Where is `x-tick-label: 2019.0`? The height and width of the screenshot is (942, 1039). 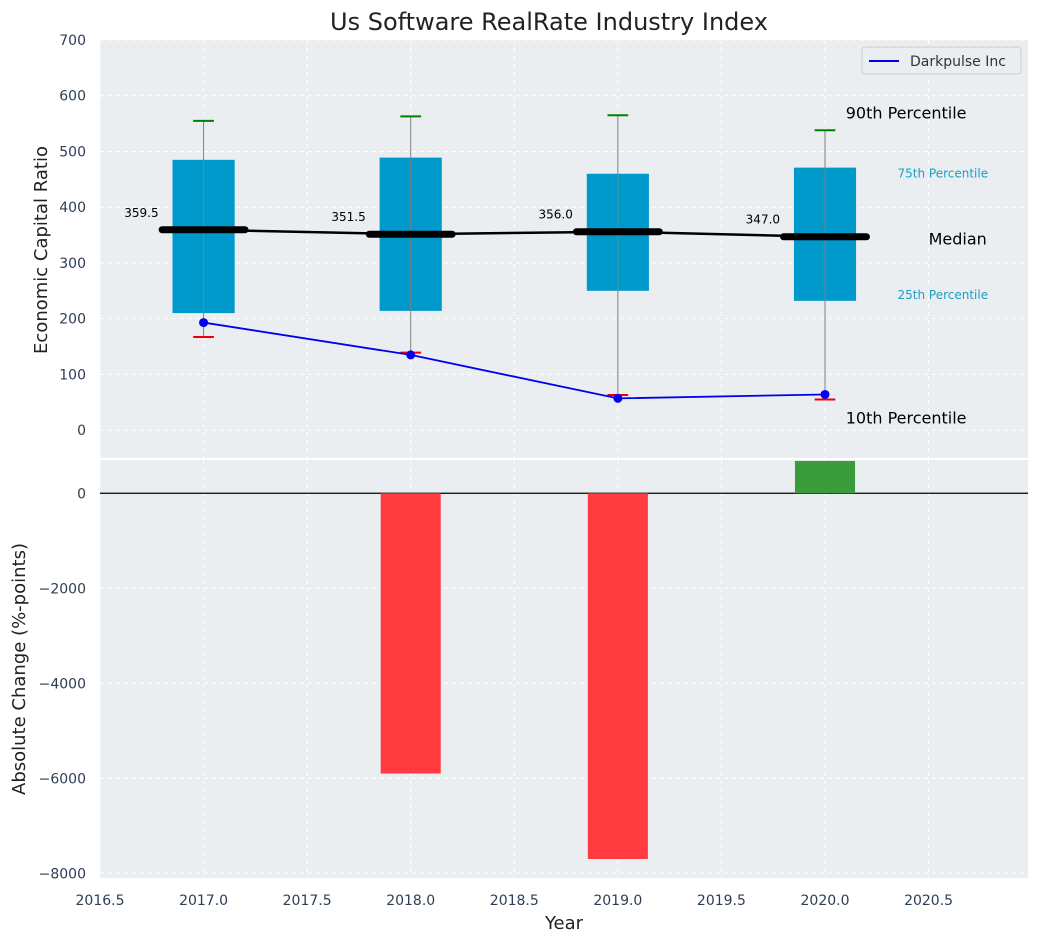 x-tick-label: 2019.0 is located at coordinates (617, 901).